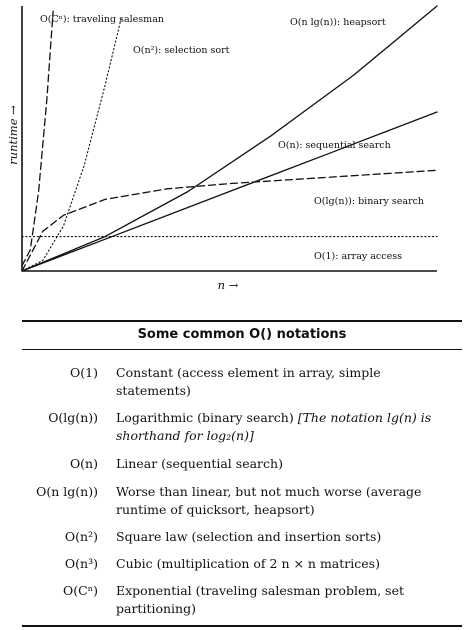 Image resolution: width=466 pixels, height=630 pixels. Describe the element at coordinates (369, 201) in the screenshot. I see `series-label: O(lg(n)): binary search` at that location.